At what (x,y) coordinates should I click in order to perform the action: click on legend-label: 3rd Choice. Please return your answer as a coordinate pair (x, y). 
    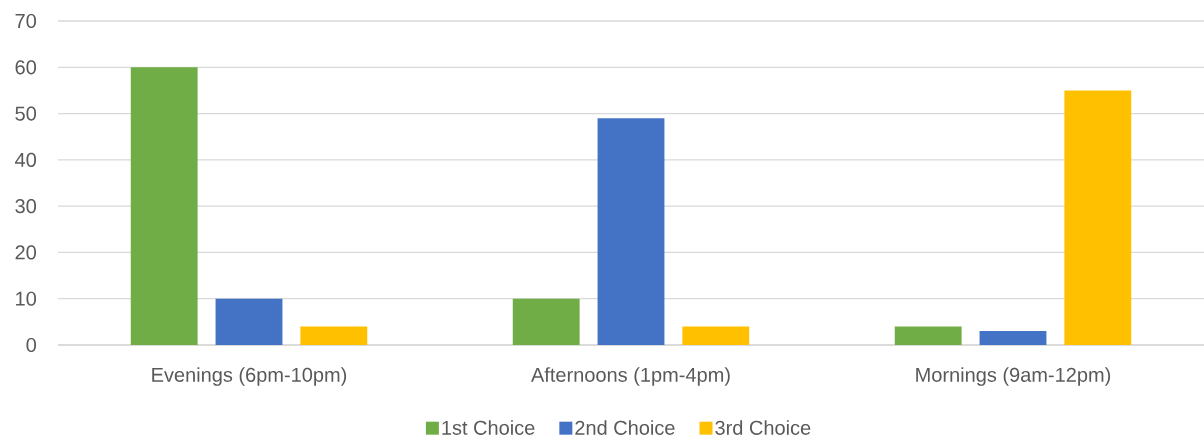
    Looking at the image, I should click on (763, 427).